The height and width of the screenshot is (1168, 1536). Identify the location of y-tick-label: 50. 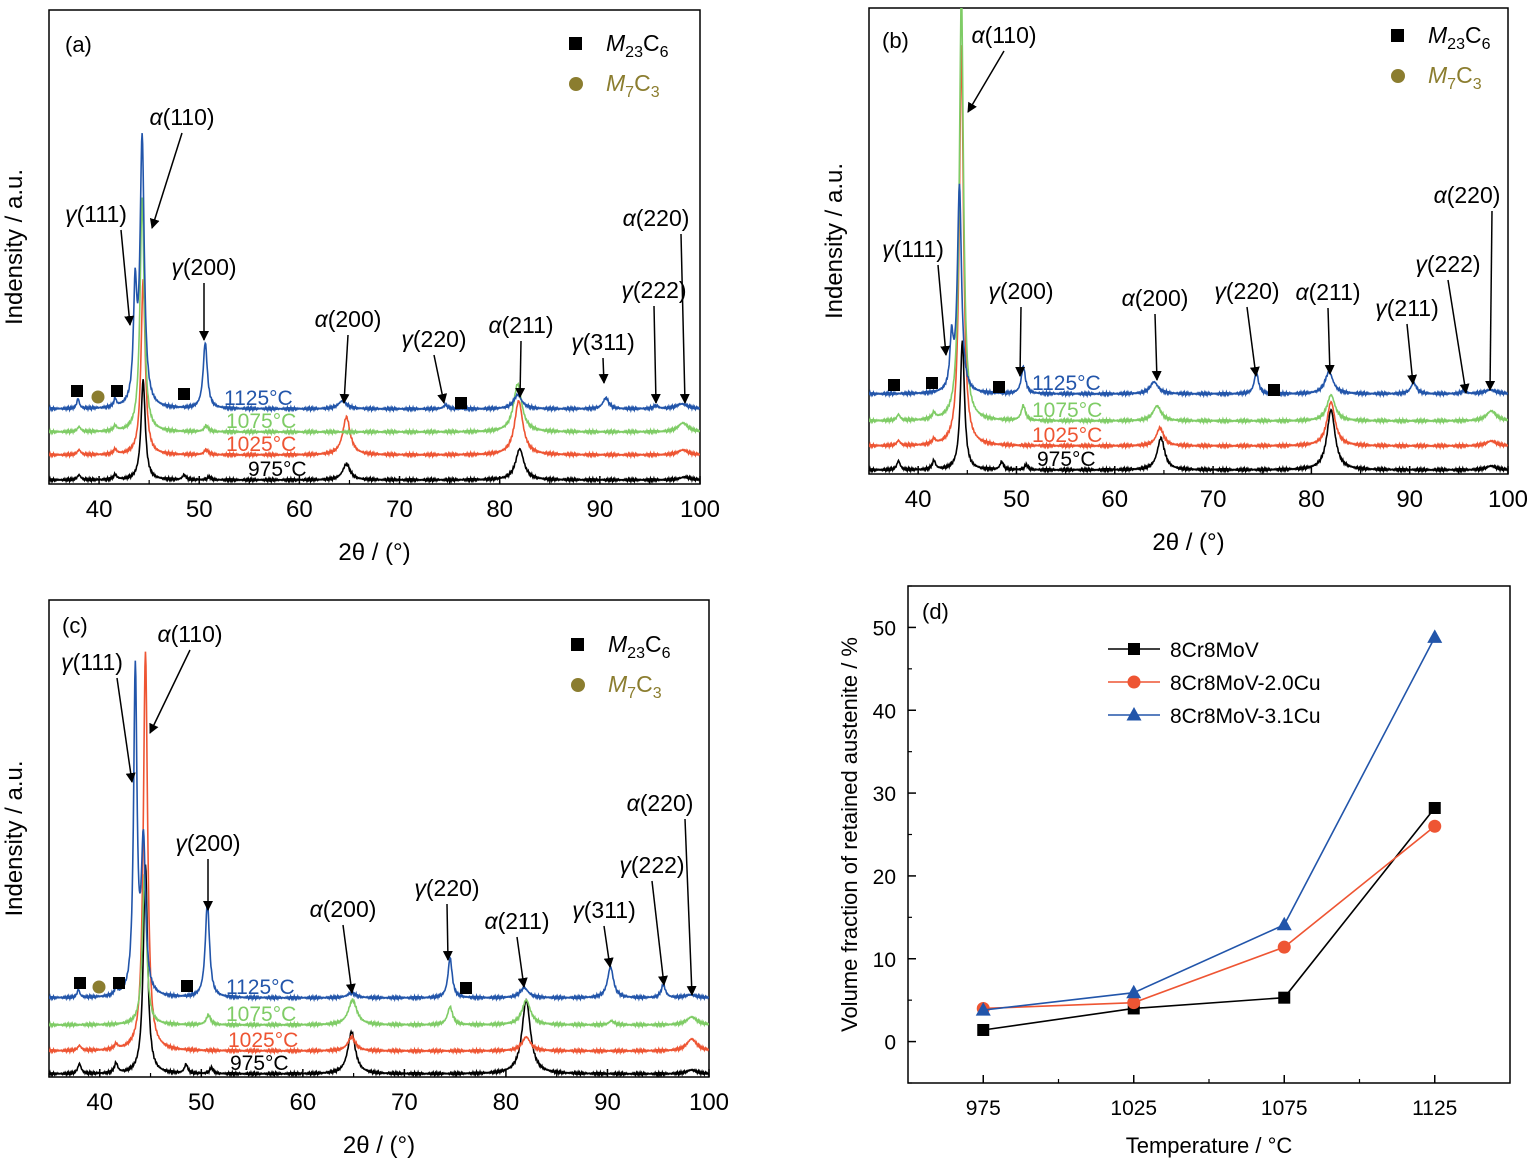
(884, 628).